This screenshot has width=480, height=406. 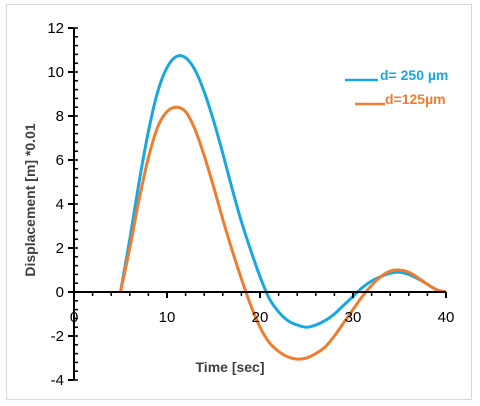 I want to click on y-tick-label: -4, so click(x=57, y=380).